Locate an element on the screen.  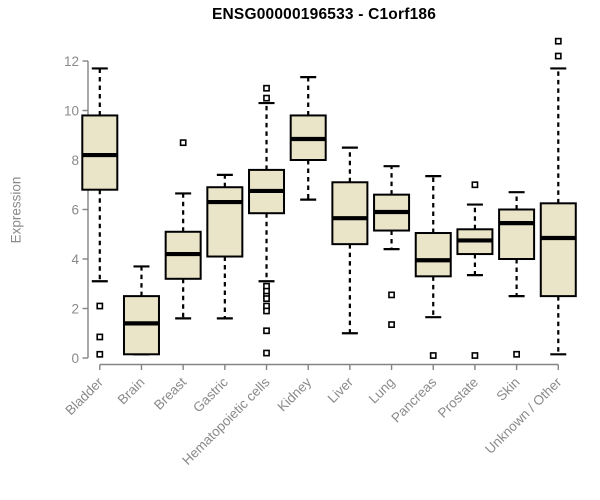
x-tick-label-unknown-other: Unknown / Other is located at coordinates (523, 415).